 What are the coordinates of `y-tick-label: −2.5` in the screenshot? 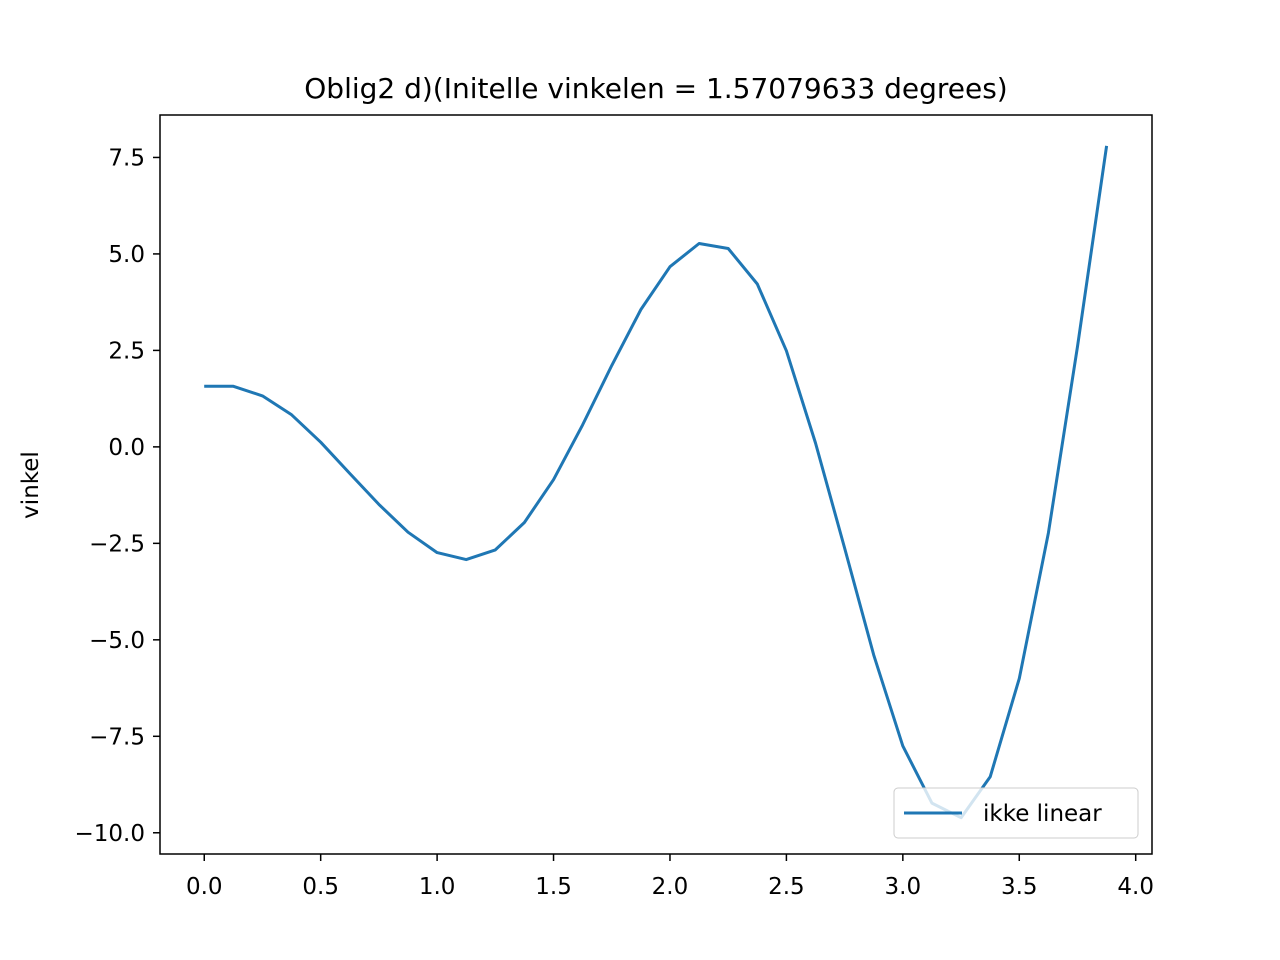 It's located at (117, 544).